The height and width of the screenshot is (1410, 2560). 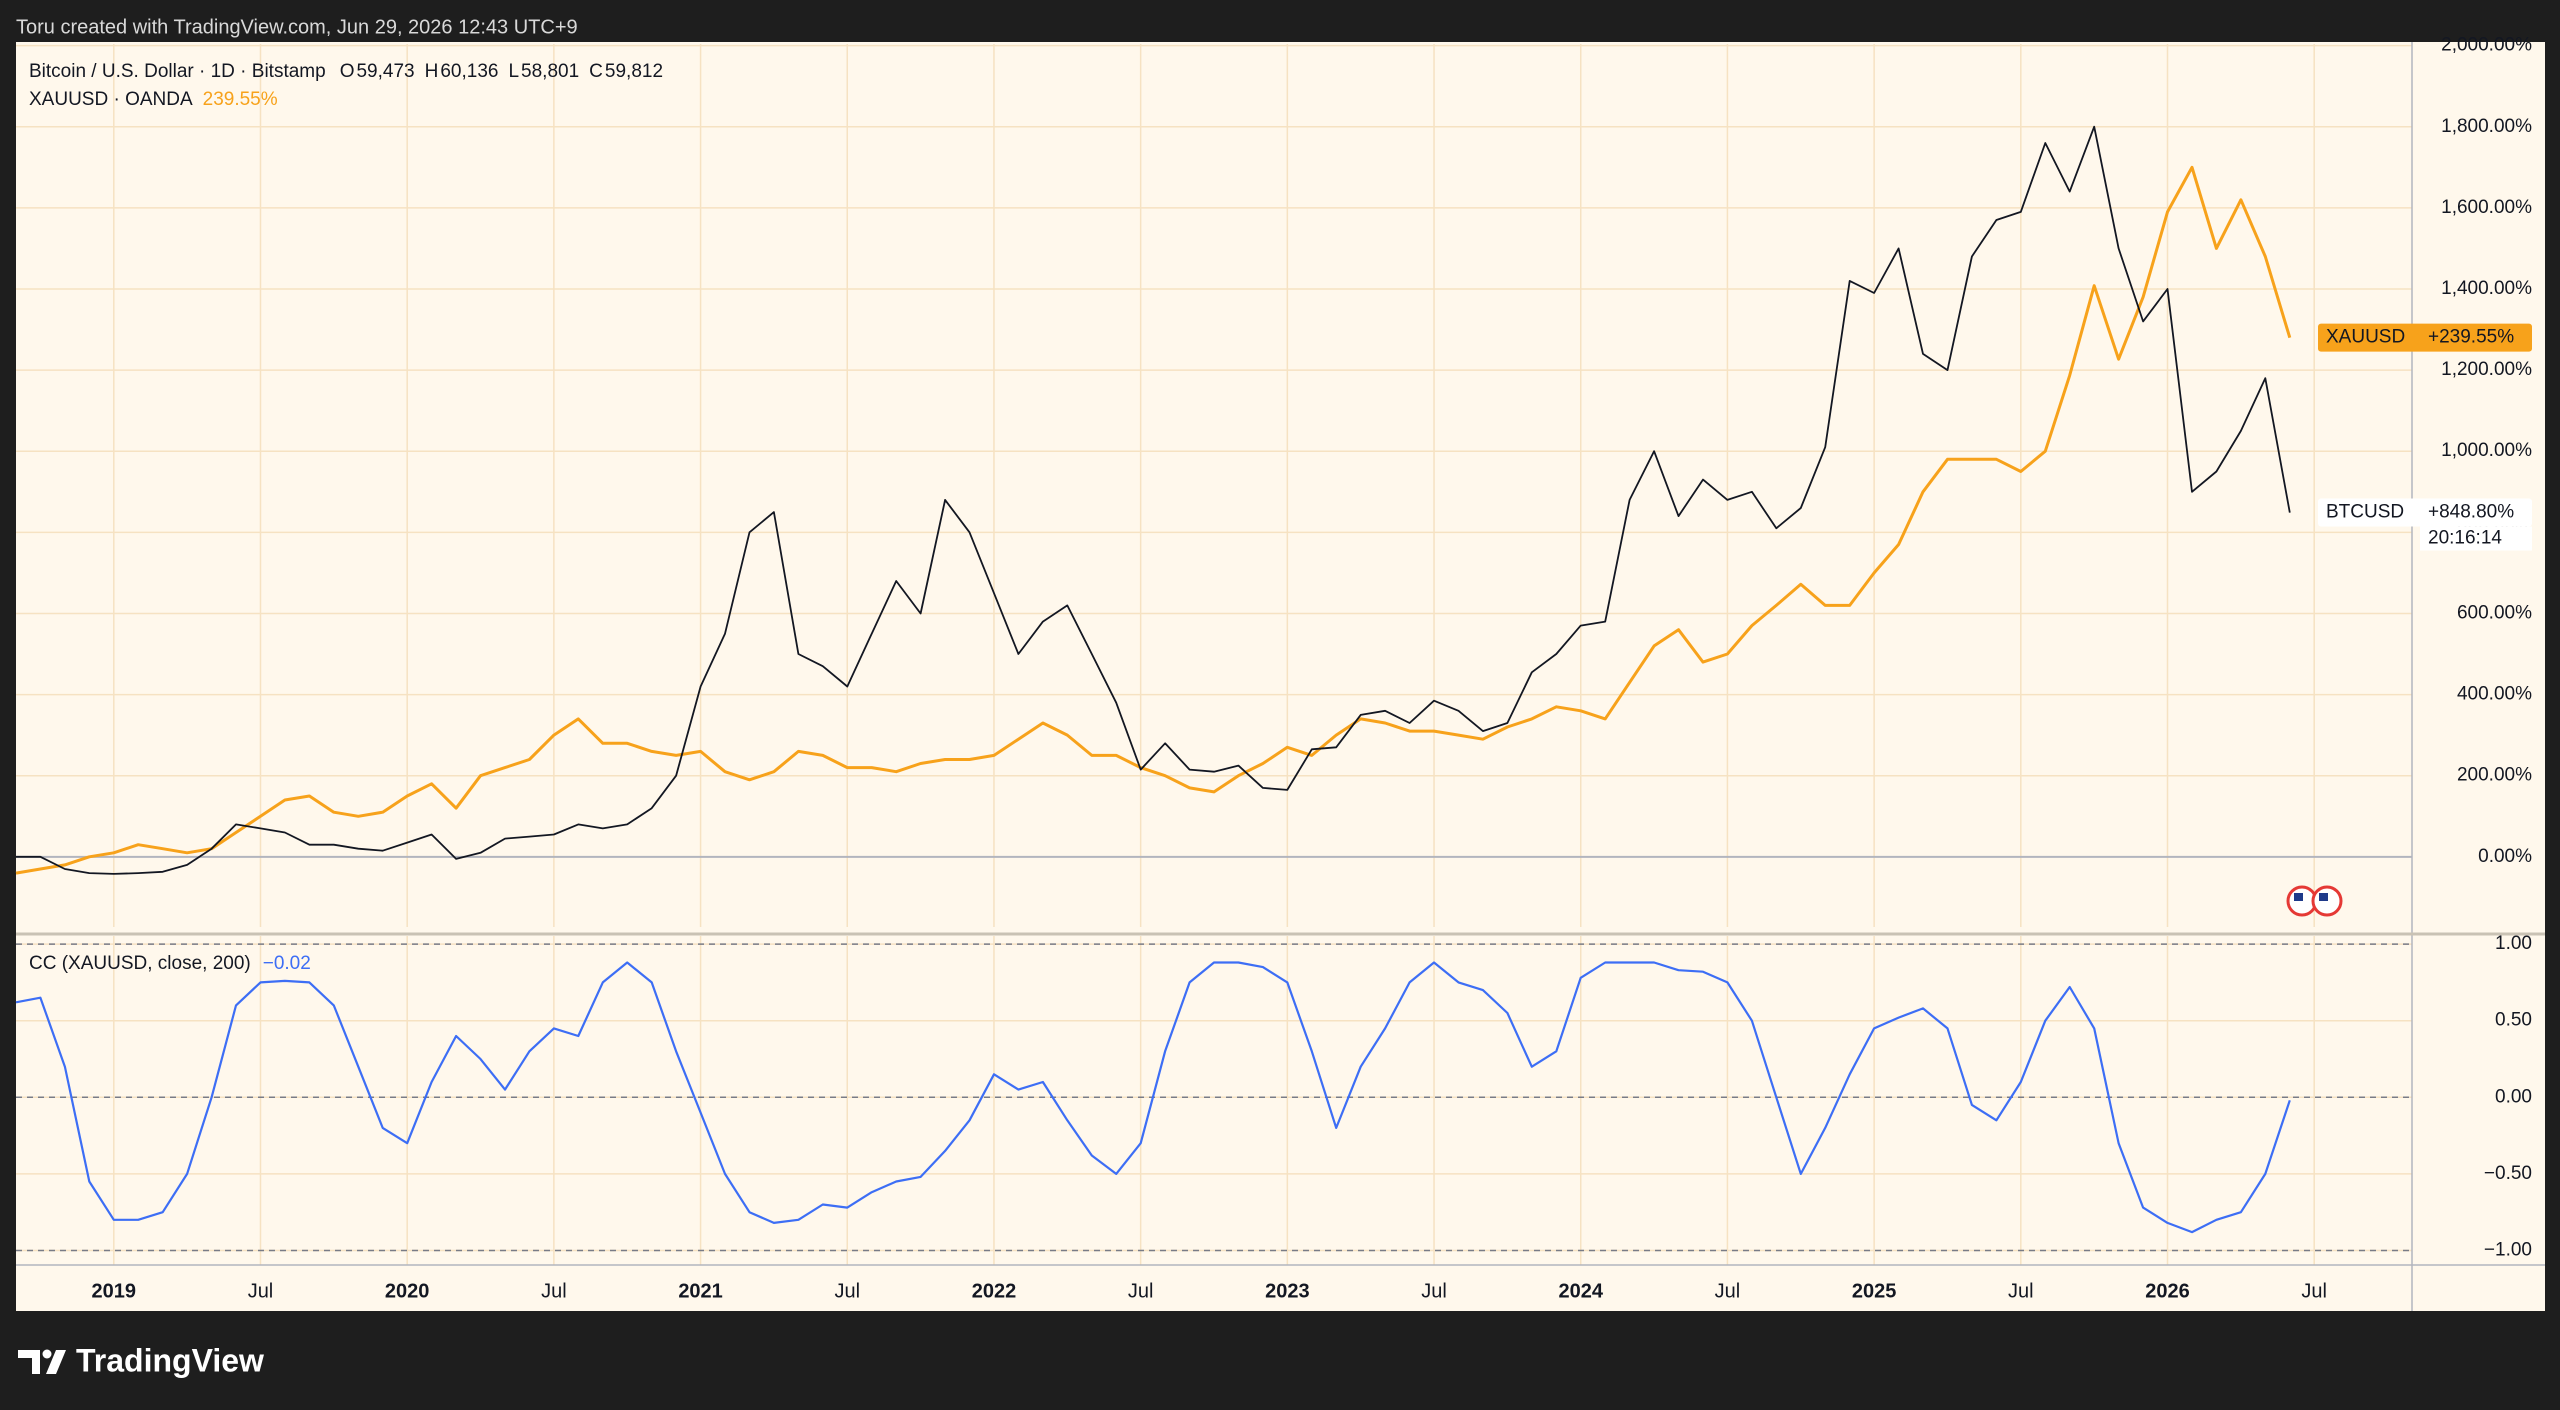 I want to click on y-tick-label: −0.50, so click(x=2508, y=1173).